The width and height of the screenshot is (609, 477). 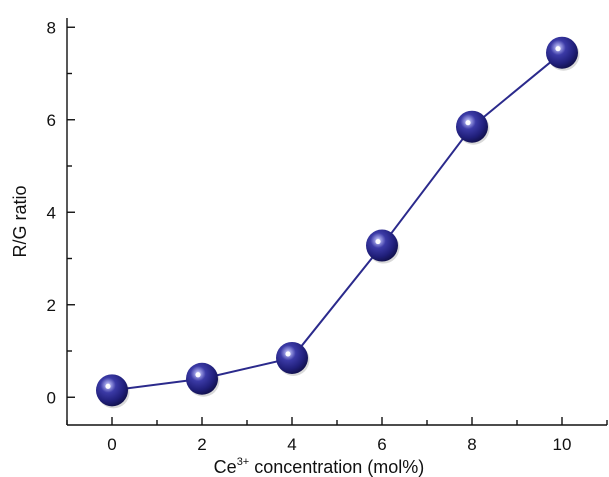 I want to click on x-tick-label: 10, so click(x=562, y=444).